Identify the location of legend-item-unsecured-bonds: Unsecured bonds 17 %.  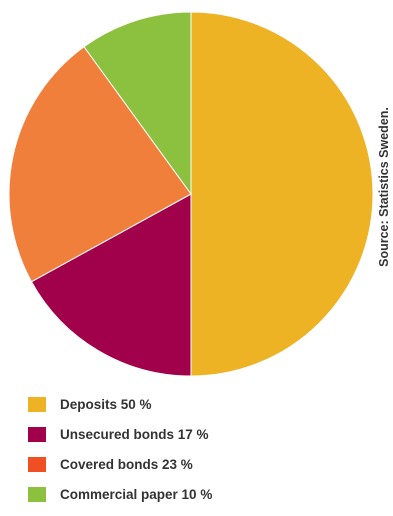
(120, 434).